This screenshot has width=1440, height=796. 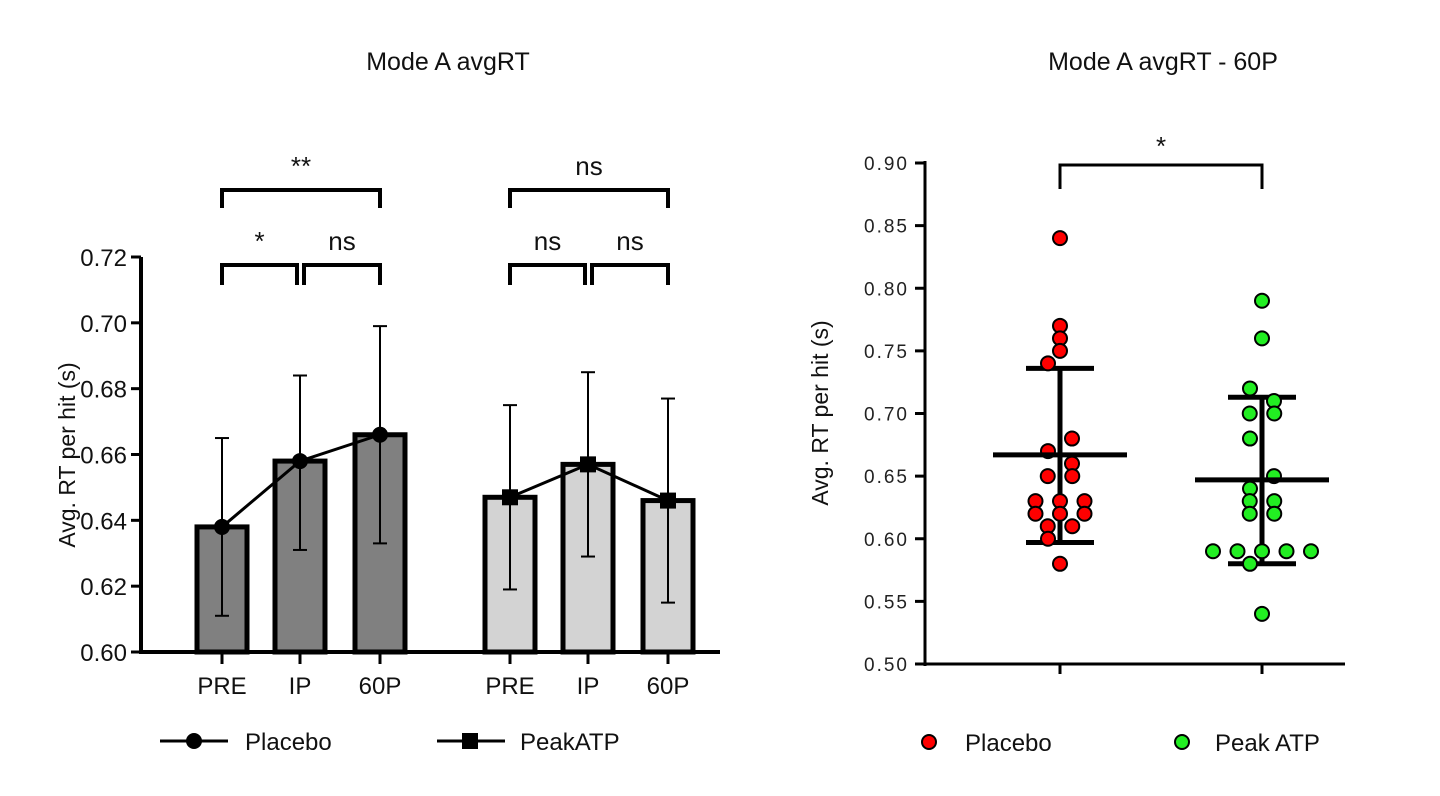 What do you see at coordinates (886, 289) in the screenshot?
I see `y-tick-label: 0.80` at bounding box center [886, 289].